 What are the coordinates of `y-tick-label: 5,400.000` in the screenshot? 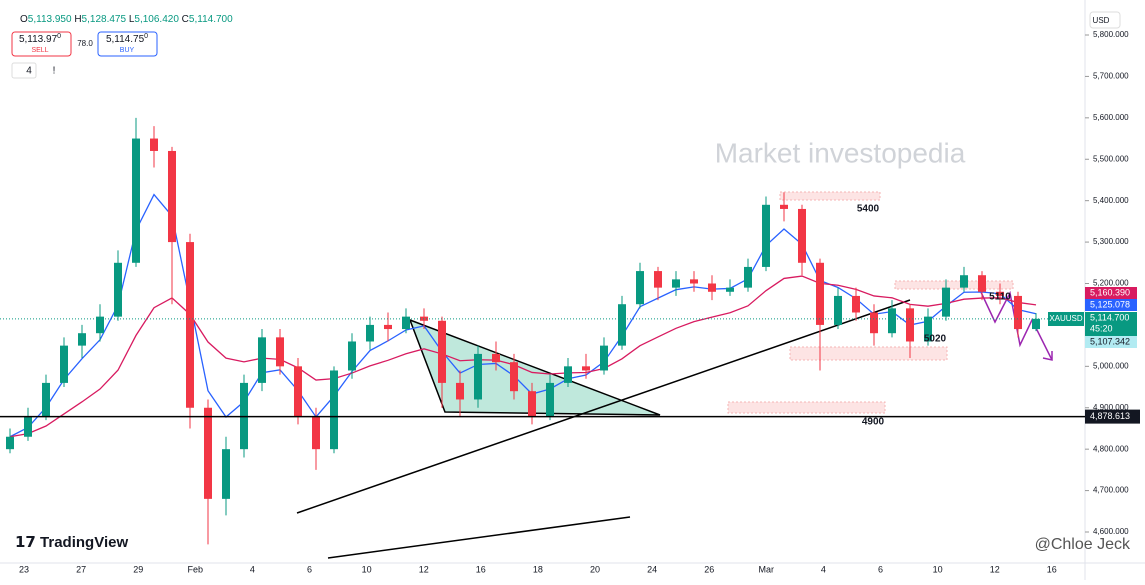 It's located at (1111, 200).